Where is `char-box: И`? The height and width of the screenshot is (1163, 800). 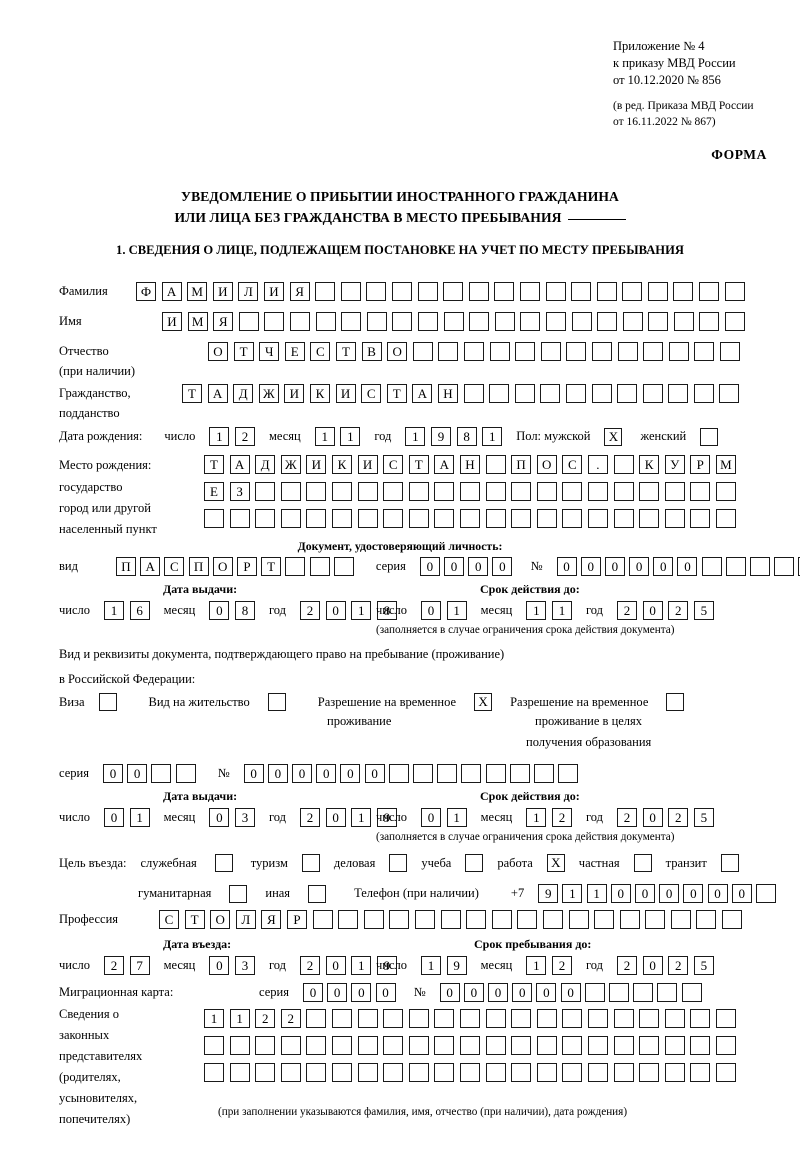 char-box: И is located at coordinates (222, 291).